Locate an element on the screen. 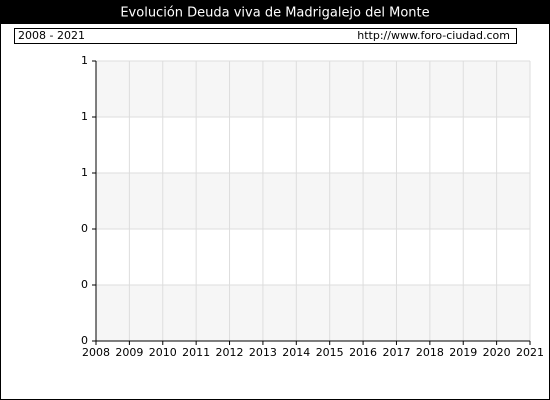  period: 2008 - 2021 is located at coordinates (51, 35).